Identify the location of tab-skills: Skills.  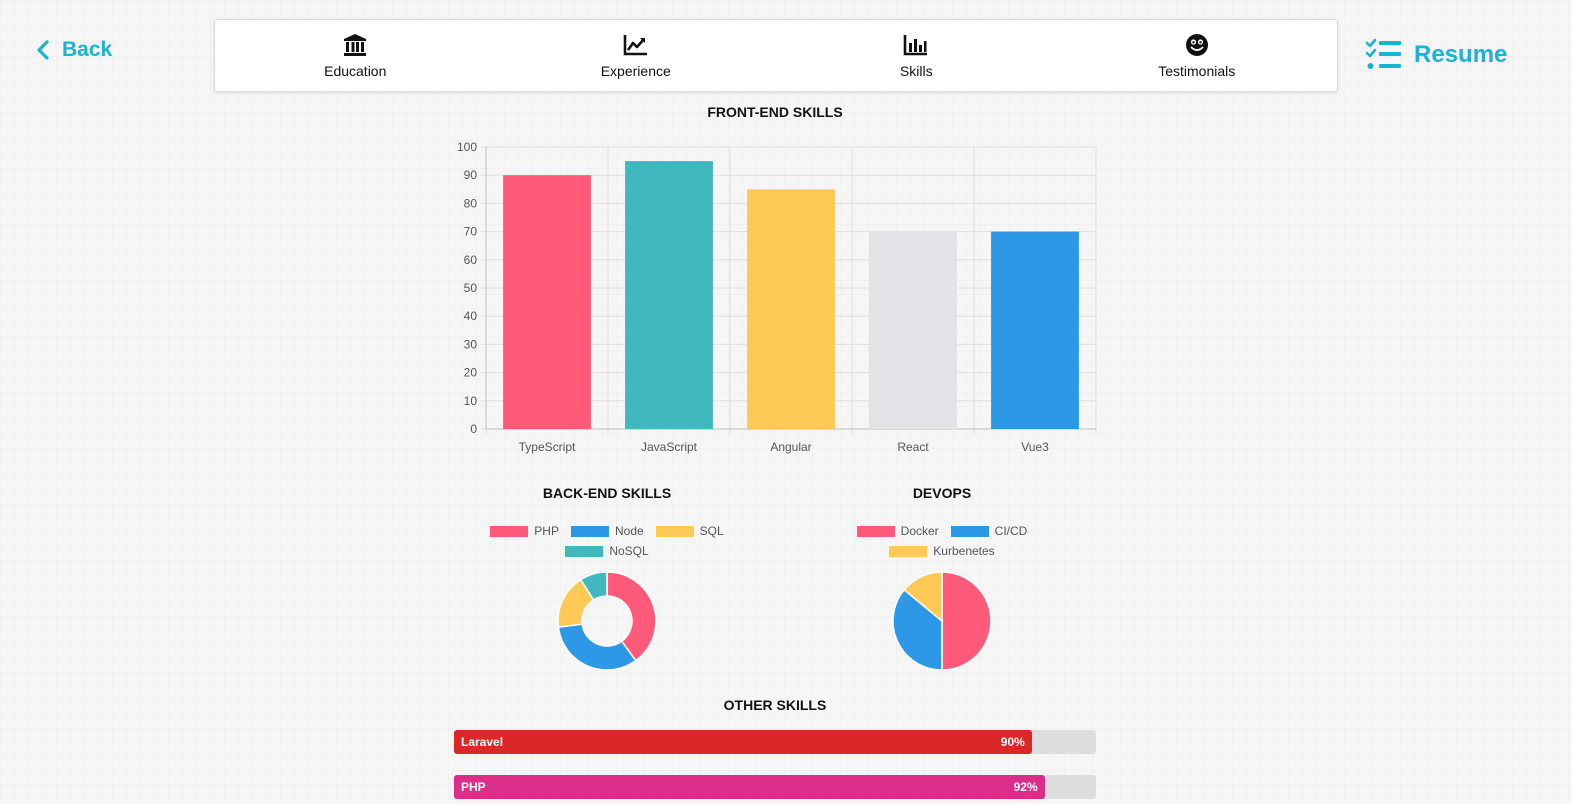
(916, 55).